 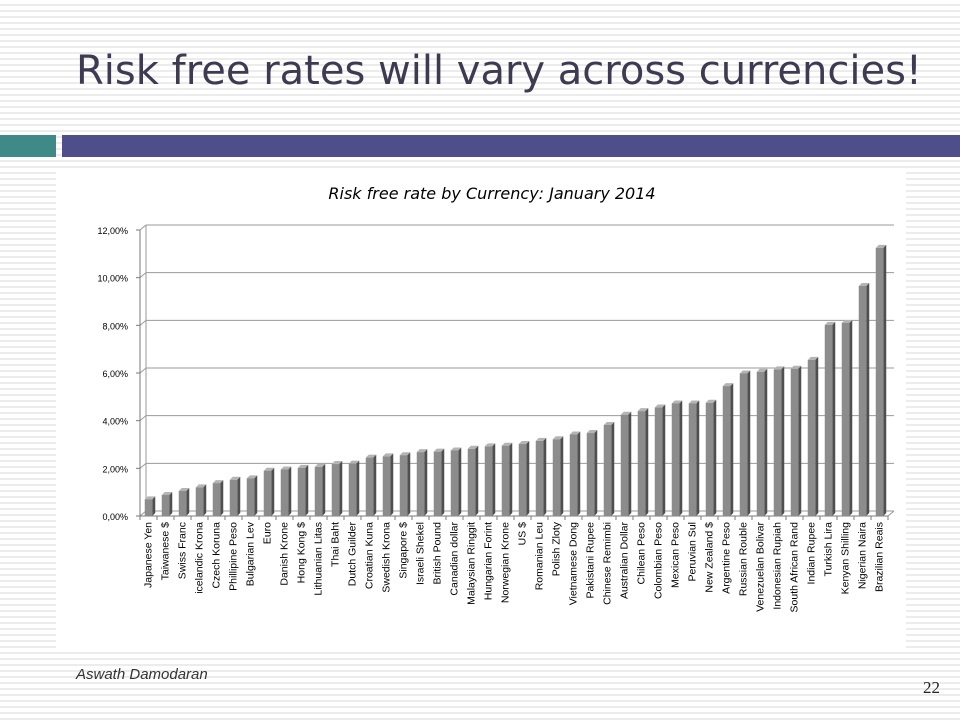 What do you see at coordinates (557, 548) in the screenshot?
I see `x-tick-label: Polish Zloty` at bounding box center [557, 548].